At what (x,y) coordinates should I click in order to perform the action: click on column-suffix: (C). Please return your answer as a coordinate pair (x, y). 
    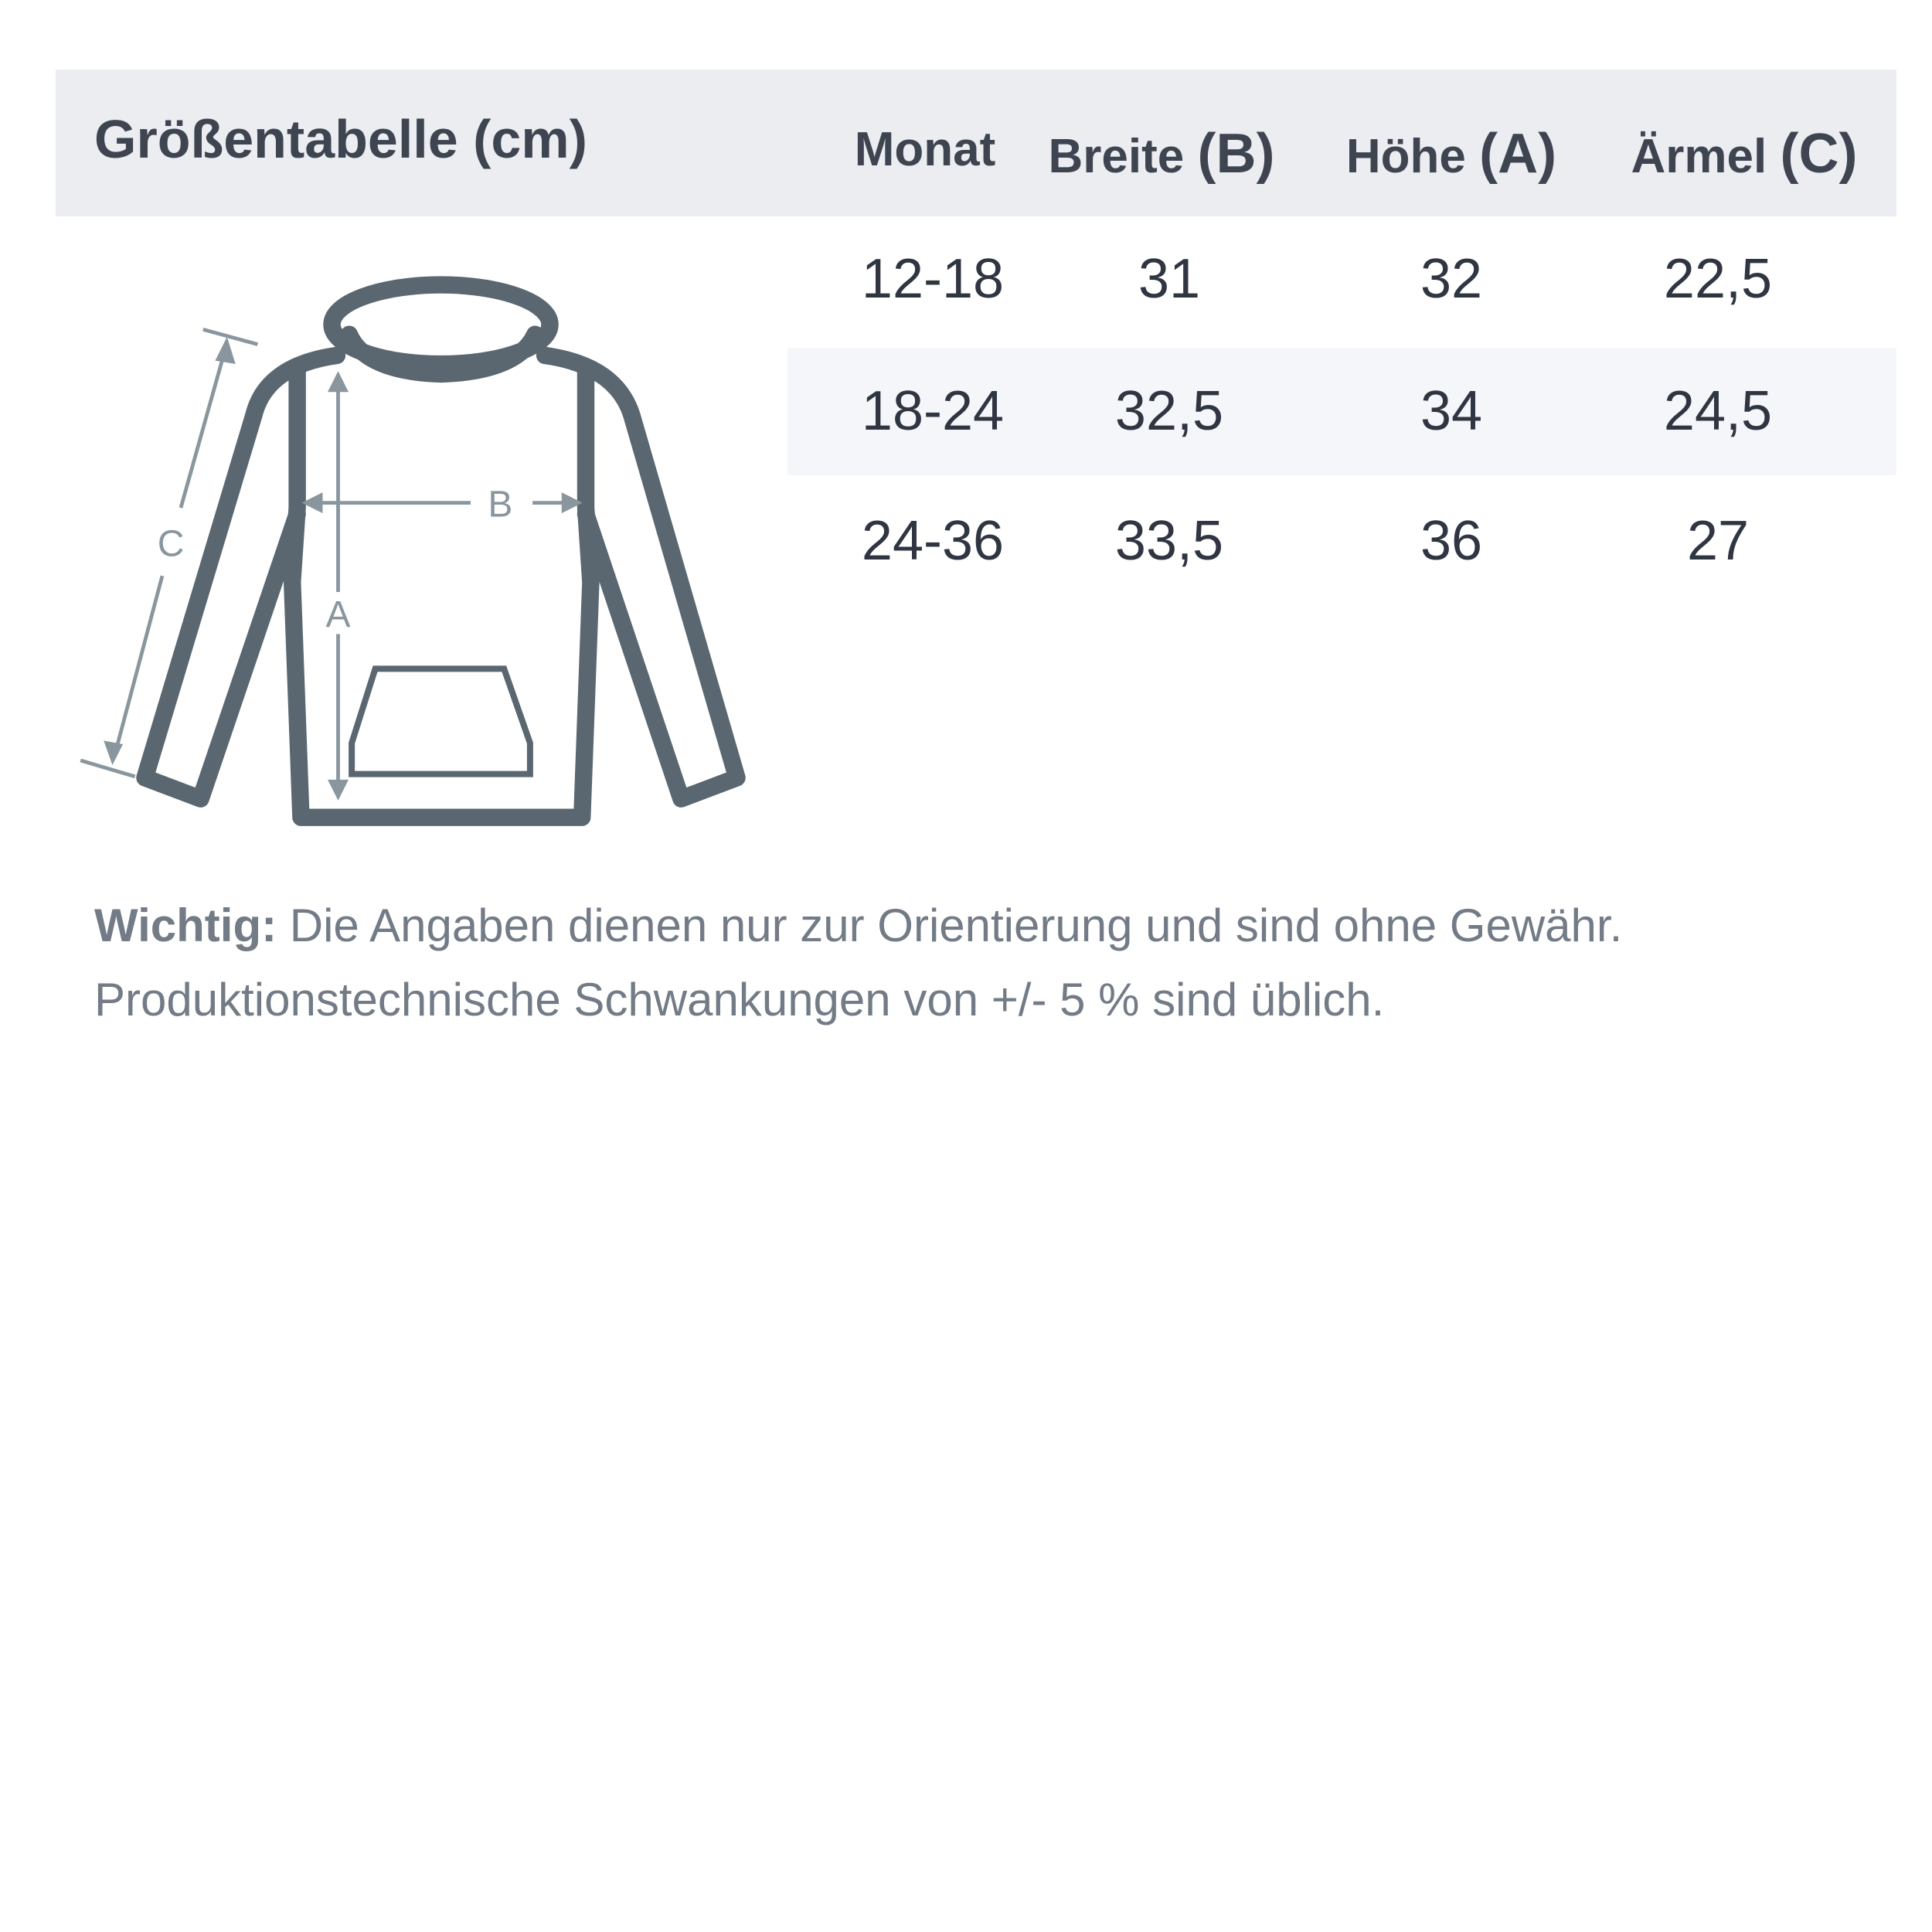
    Looking at the image, I should click on (1819, 154).